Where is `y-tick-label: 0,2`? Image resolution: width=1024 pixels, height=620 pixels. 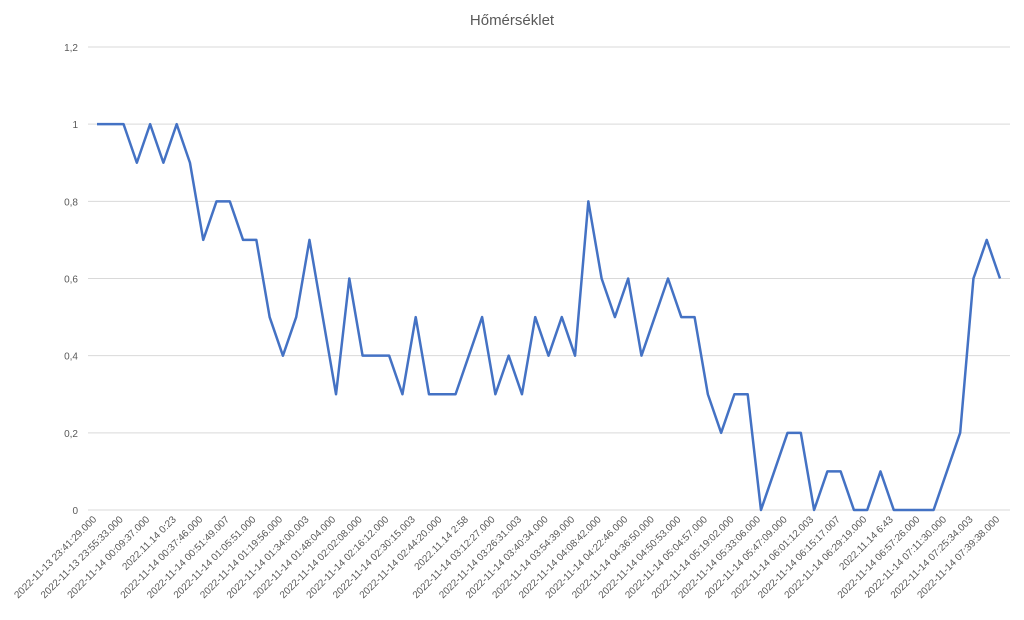 y-tick-label: 0,2 is located at coordinates (71, 434).